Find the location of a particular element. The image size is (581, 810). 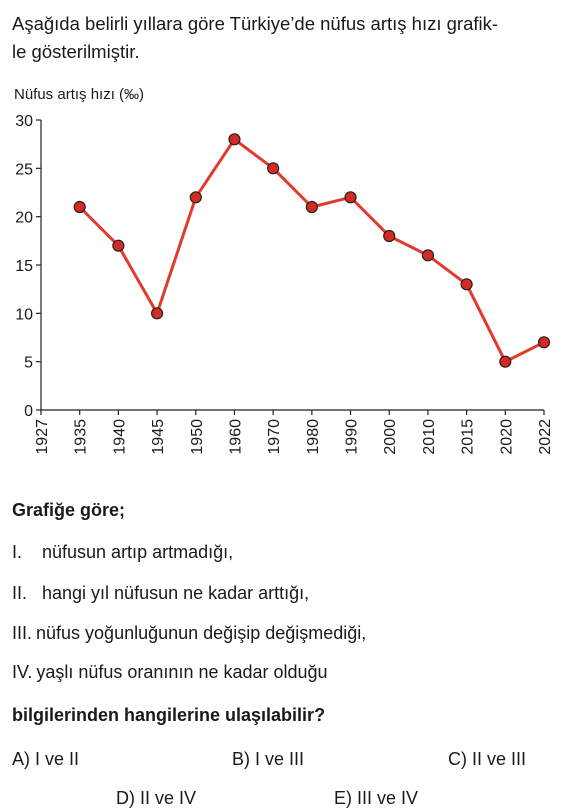

statement-number: IV. is located at coordinates (22, 672).